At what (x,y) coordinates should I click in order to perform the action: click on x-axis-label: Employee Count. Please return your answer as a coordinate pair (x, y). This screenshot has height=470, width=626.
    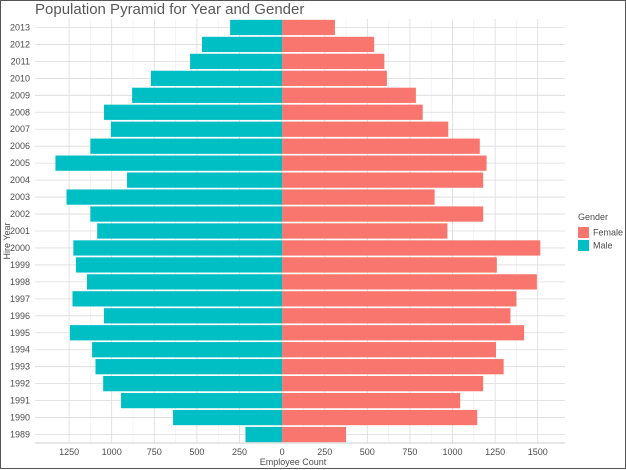
    Looking at the image, I should click on (293, 462).